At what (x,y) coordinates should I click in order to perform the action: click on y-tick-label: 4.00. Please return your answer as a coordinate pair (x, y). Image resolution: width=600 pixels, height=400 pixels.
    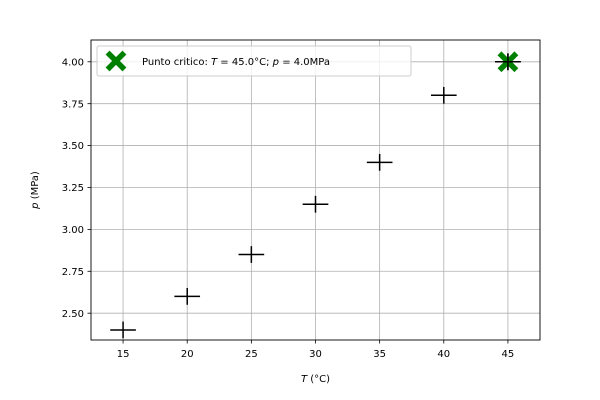
    Looking at the image, I should click on (73, 62).